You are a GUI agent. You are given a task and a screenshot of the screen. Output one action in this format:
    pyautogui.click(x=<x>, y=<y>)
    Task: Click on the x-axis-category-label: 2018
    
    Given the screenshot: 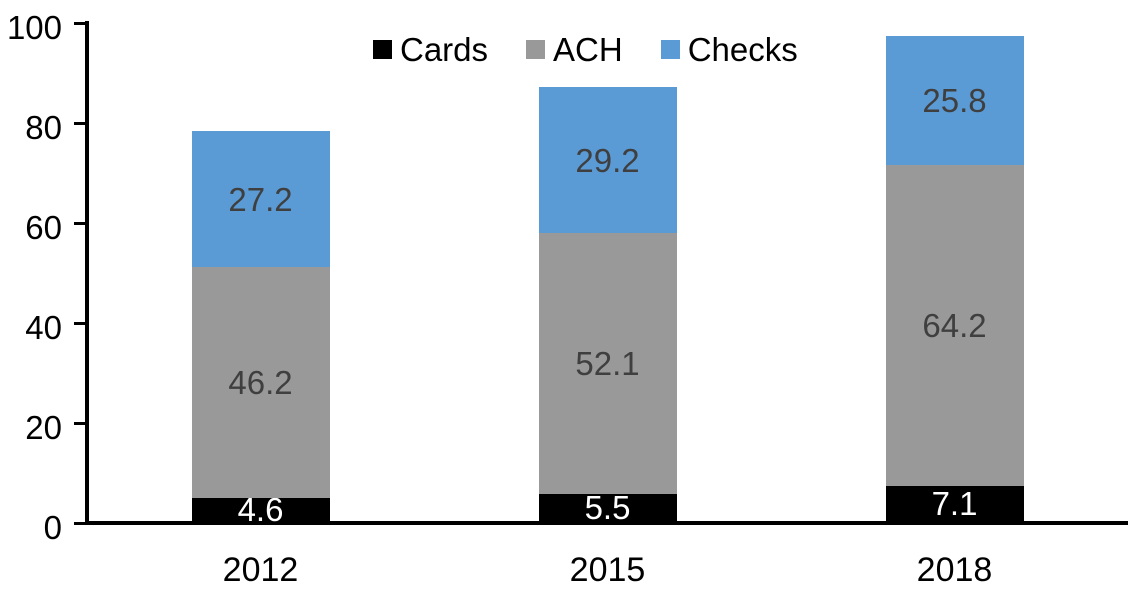 What is the action you would take?
    pyautogui.click(x=954, y=570)
    